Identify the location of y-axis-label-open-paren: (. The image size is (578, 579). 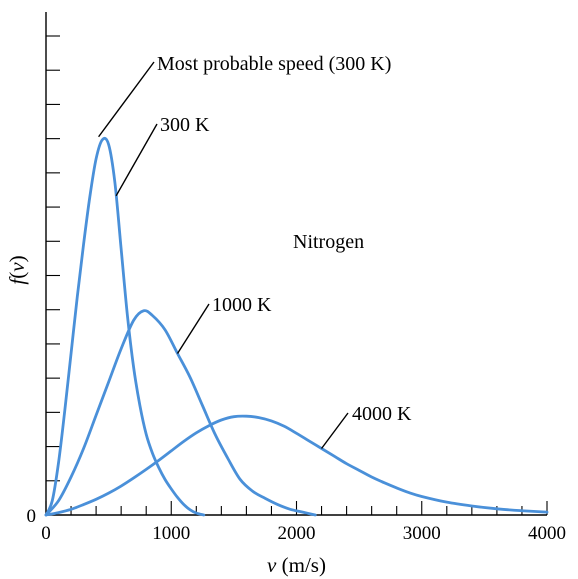
(17, 275).